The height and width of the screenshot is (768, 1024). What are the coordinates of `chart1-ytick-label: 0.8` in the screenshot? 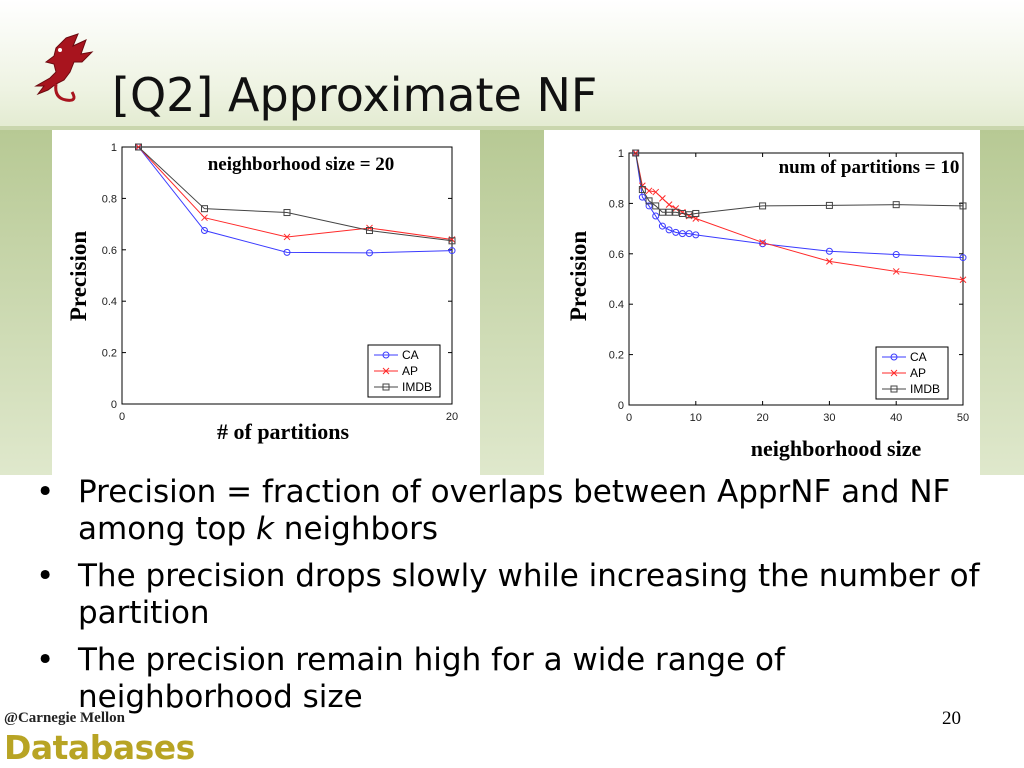 It's located at (109, 199).